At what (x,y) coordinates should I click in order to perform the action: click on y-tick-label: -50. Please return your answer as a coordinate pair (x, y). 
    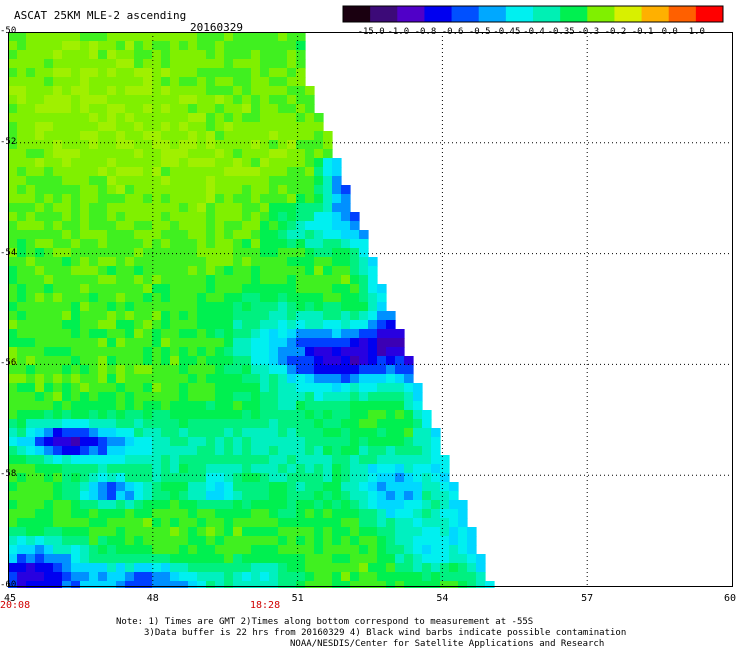
    Looking at the image, I should click on (8, 31).